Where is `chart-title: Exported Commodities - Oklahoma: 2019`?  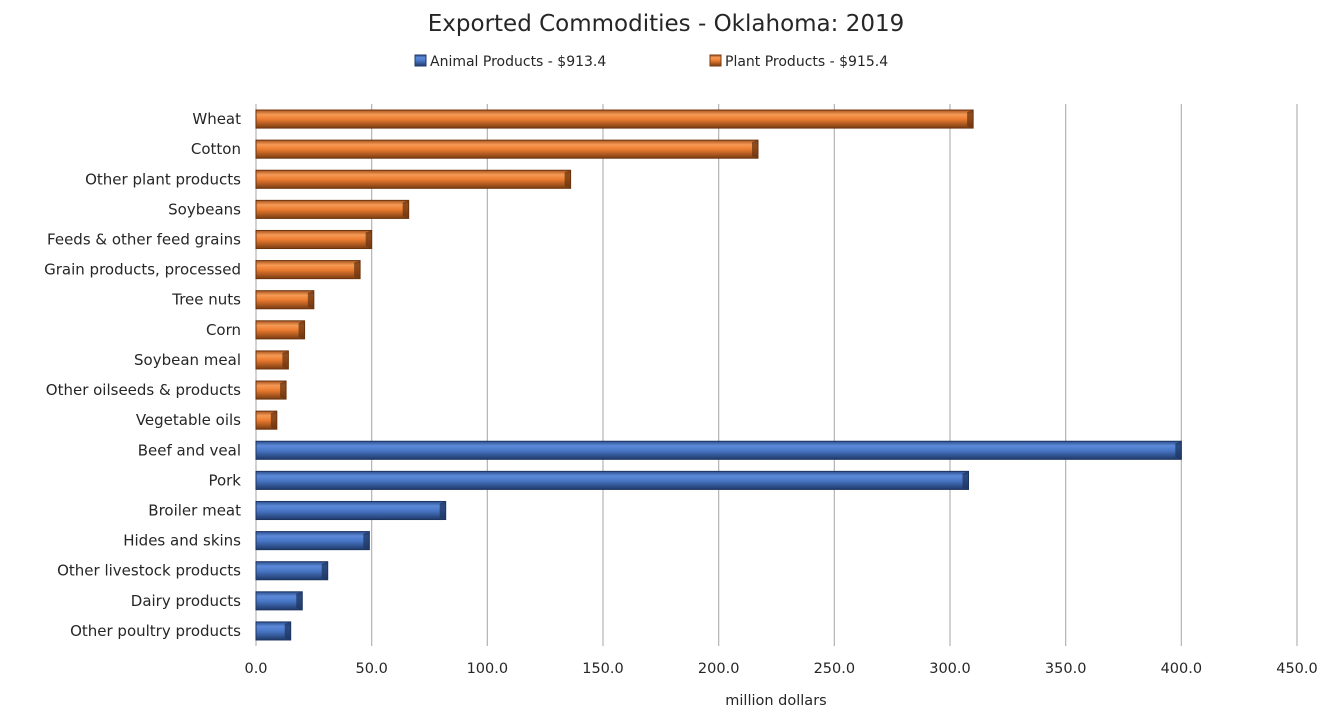
chart-title: Exported Commodities - Oklahoma: 2019 is located at coordinates (666, 24).